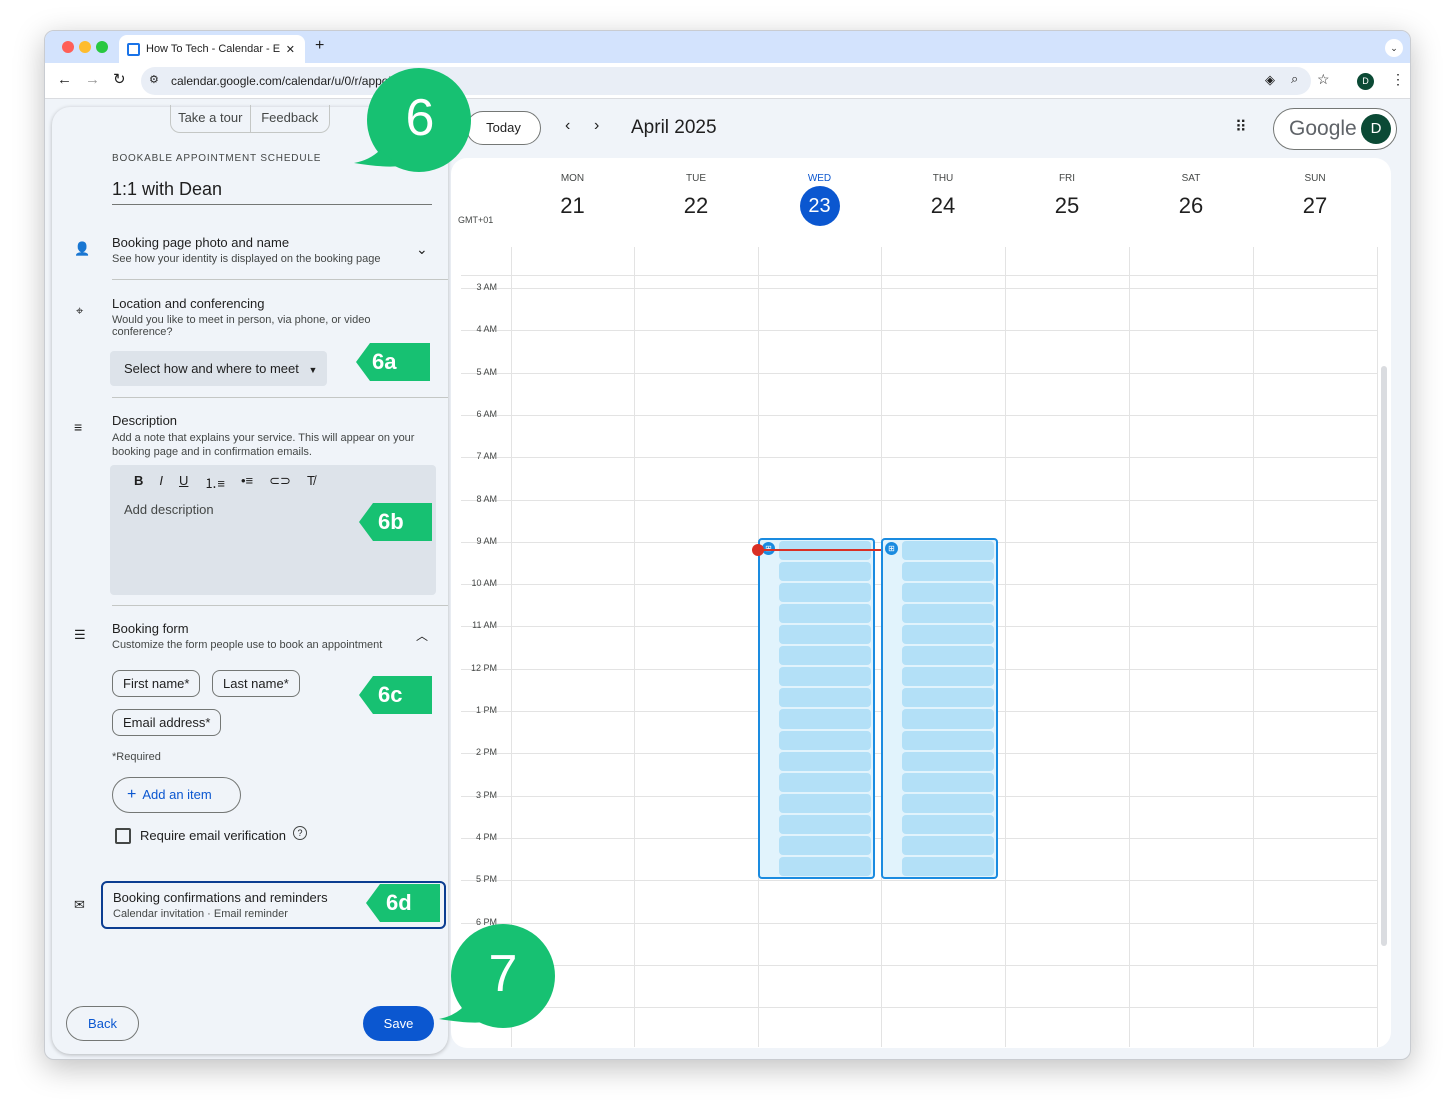 The height and width of the screenshot is (1120, 1456). I want to click on feedback-button: Feedback, so click(290, 117).